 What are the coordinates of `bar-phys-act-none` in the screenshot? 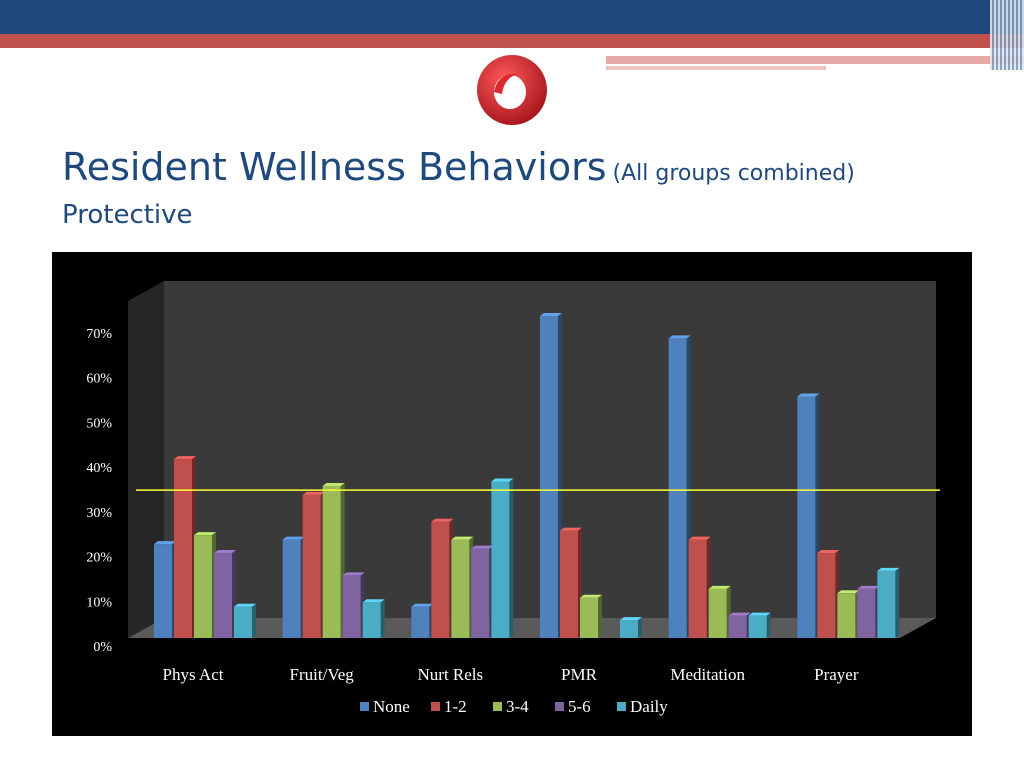 It's located at (165, 589).